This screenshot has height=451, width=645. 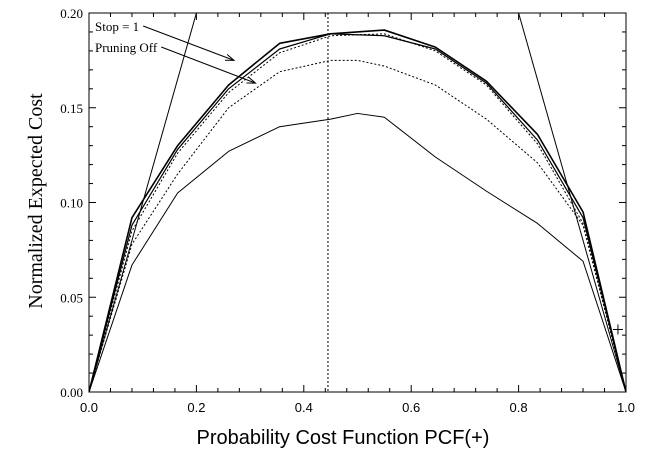 I want to click on y-tick-label: 0.00, so click(x=71, y=392).